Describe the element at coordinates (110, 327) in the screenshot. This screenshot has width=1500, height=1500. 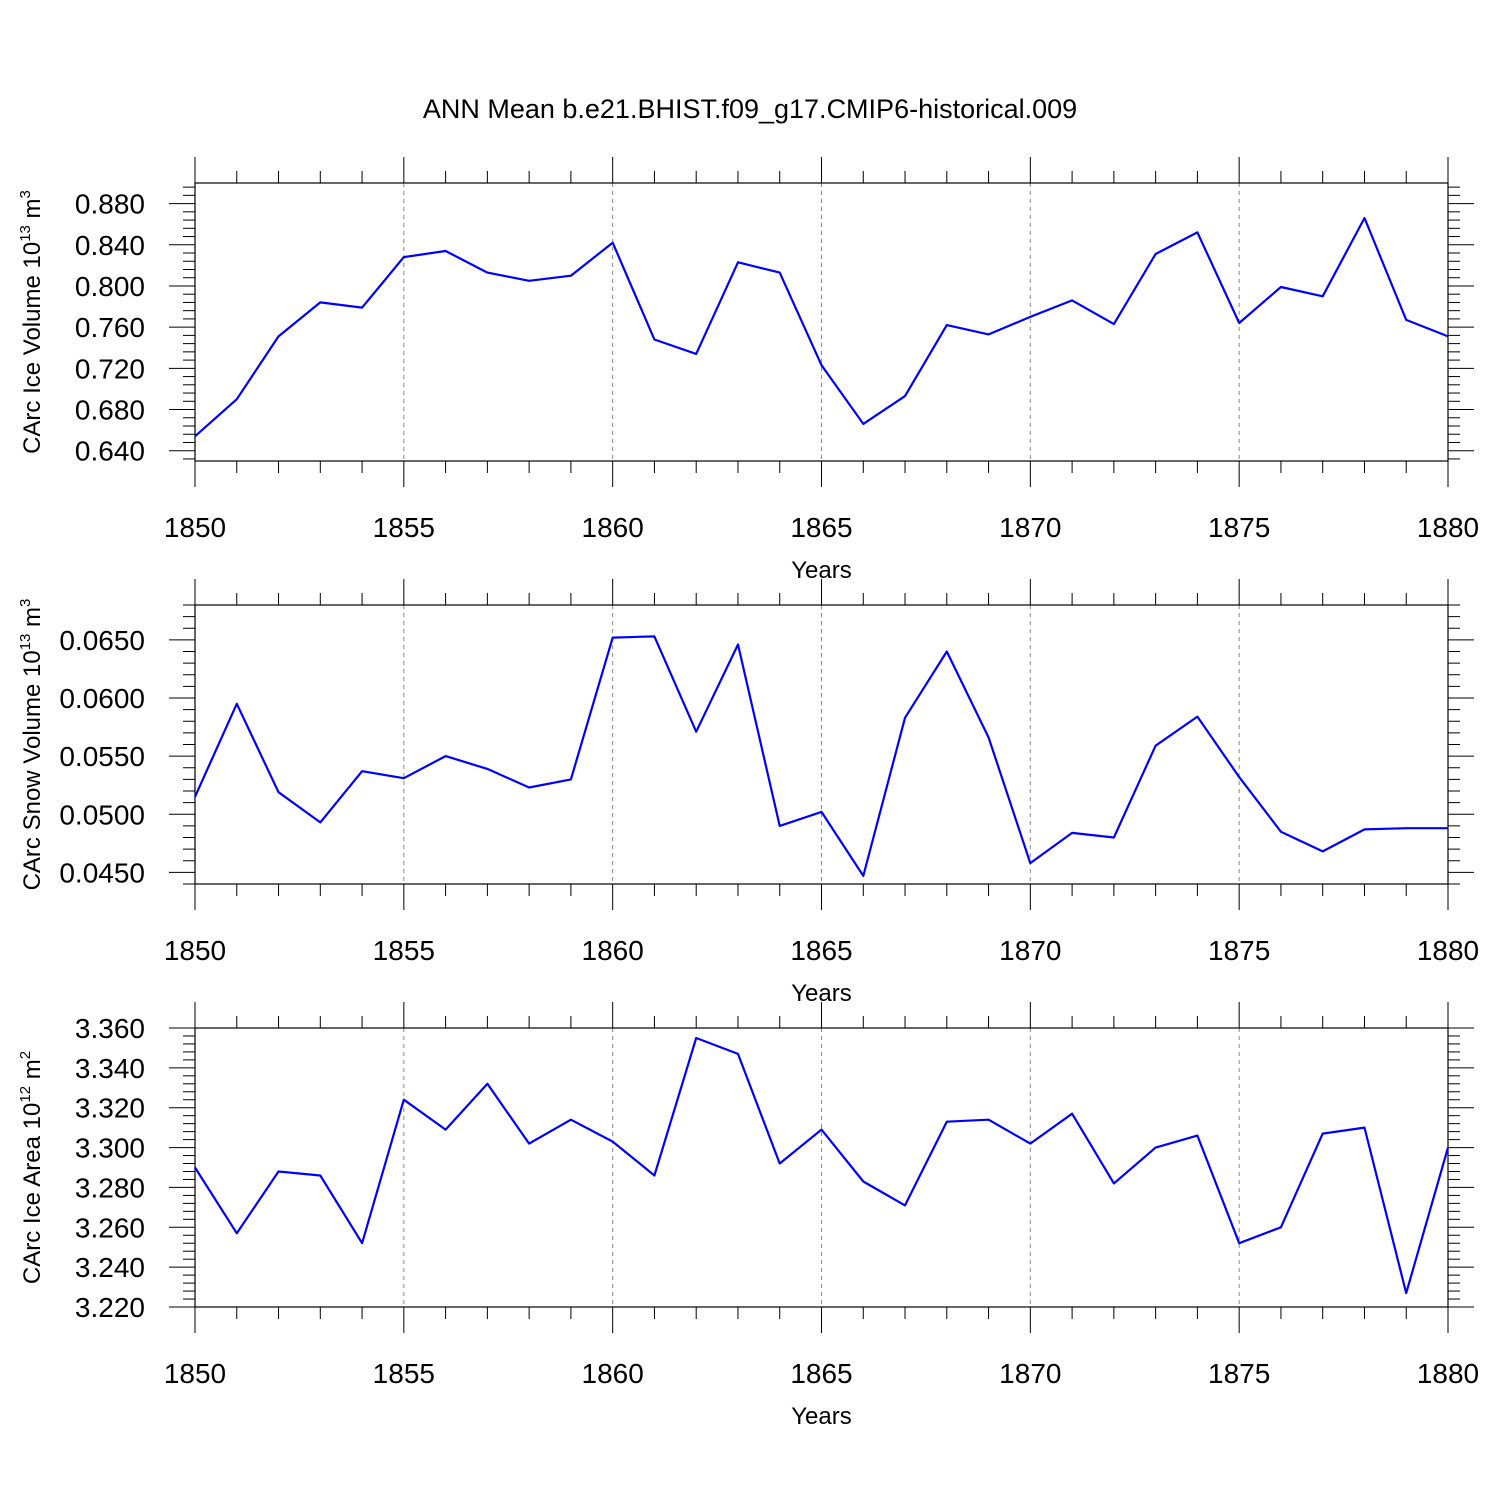
I see `y-tick-label: 0.760` at that location.